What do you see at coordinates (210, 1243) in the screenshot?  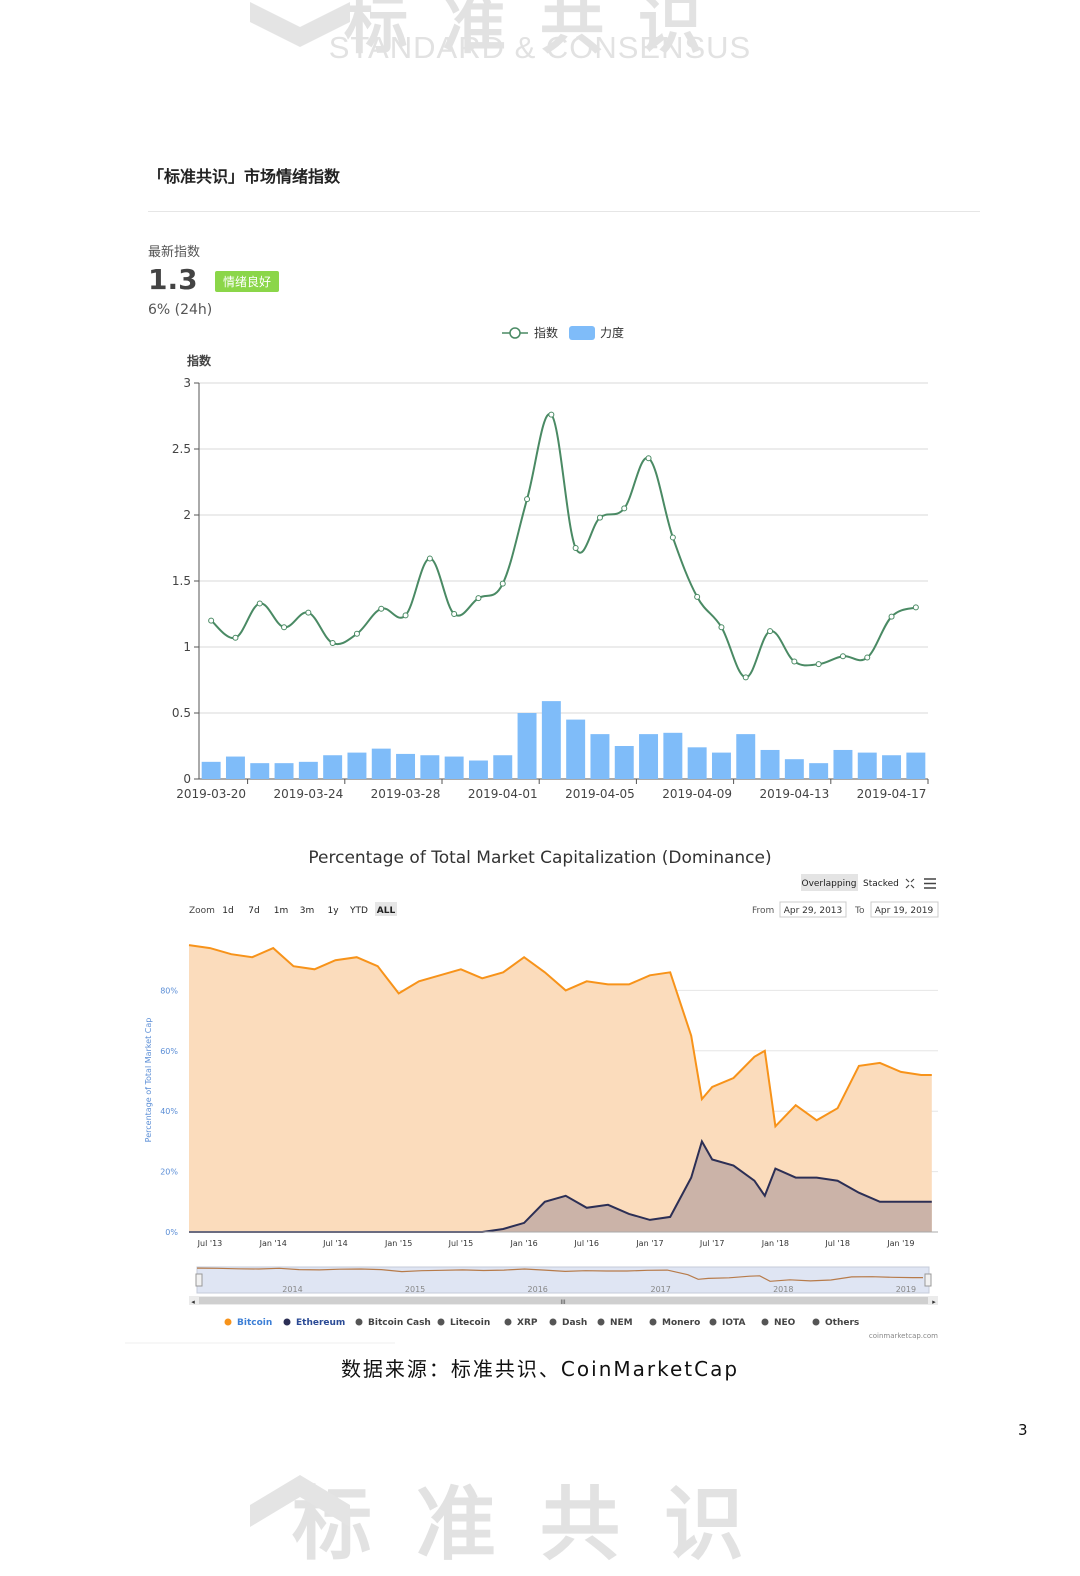 I see `x-tick-label: Jul '13` at bounding box center [210, 1243].